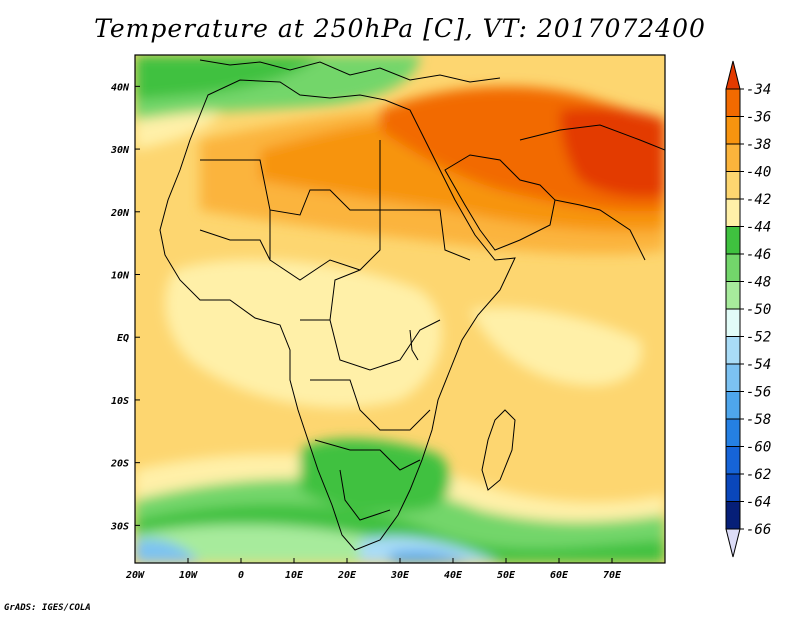 The image size is (800, 618). What do you see at coordinates (373, 575) in the screenshot?
I see `longitude-labels: 20W 10W 0 10E 20E 30E 40E 50E 60E 70E` at bounding box center [373, 575].